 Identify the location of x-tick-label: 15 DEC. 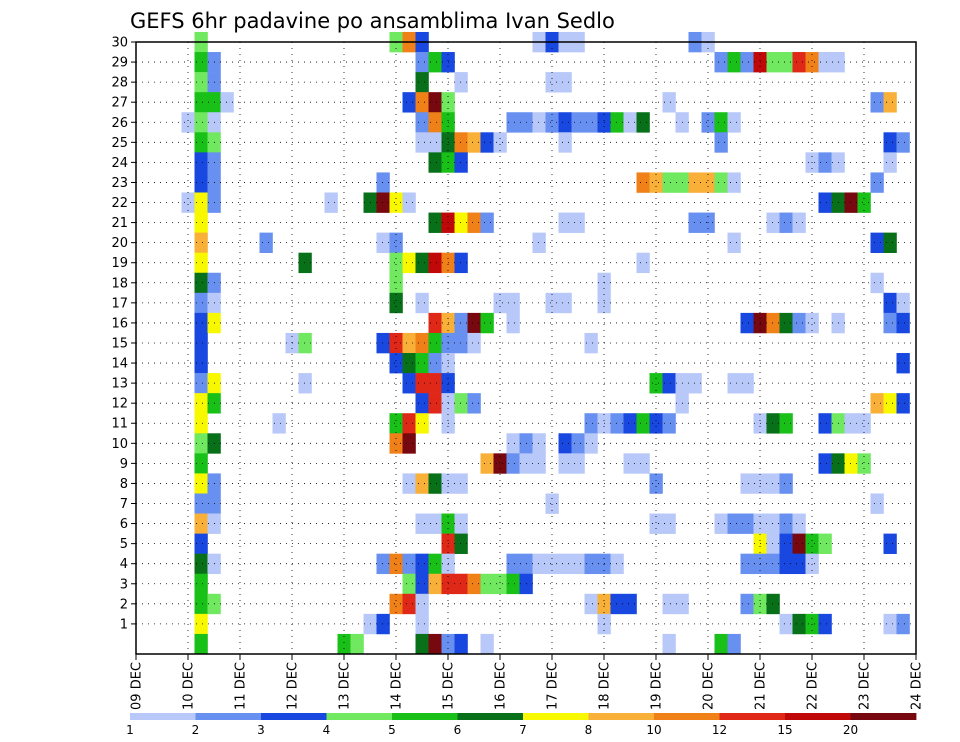
(449, 686).